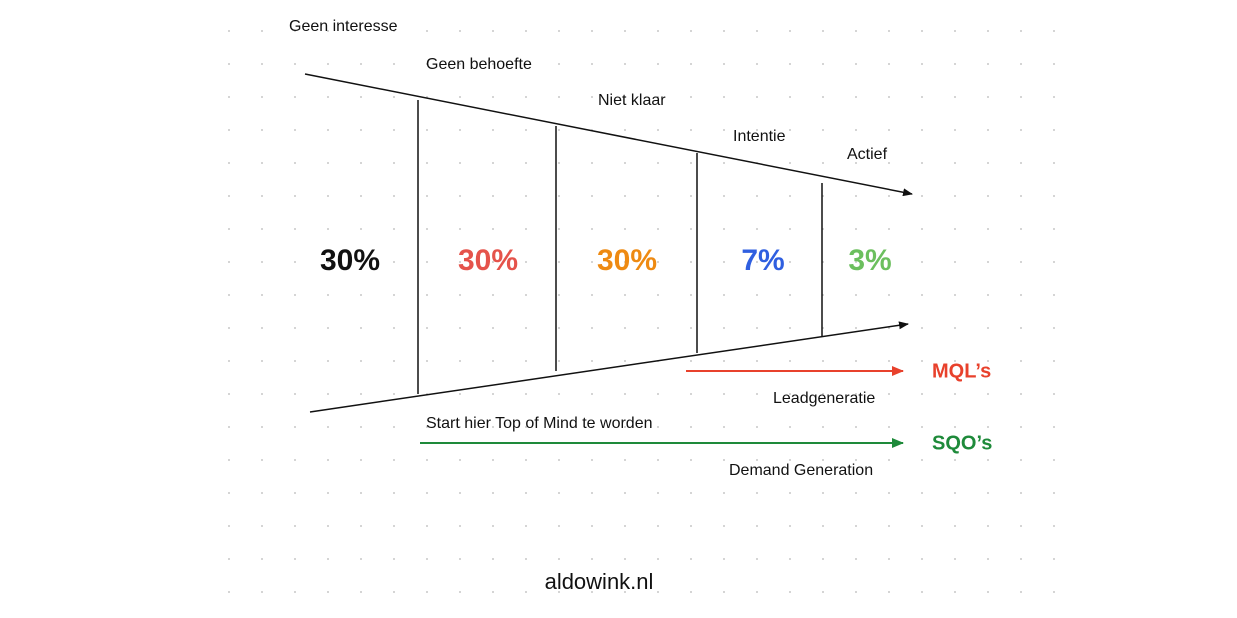 The width and height of the screenshot is (1237, 618). Describe the element at coordinates (599, 581) in the screenshot. I see `footer: aldowink.nl` at that location.